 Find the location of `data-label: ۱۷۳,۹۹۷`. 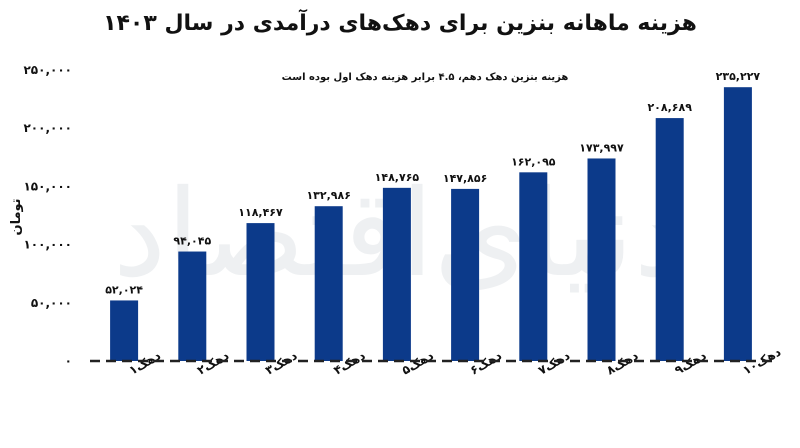

data-label: ۱۷۳,۹۹۷ is located at coordinates (601, 147).